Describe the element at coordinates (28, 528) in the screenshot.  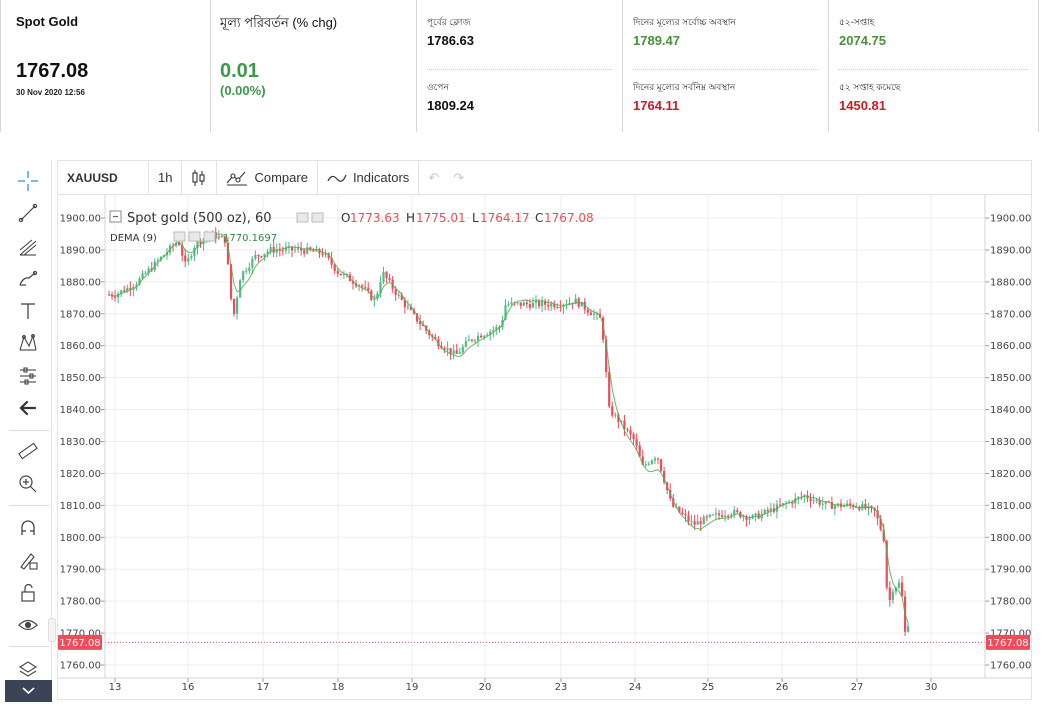
I see `magnet-icon` at that location.